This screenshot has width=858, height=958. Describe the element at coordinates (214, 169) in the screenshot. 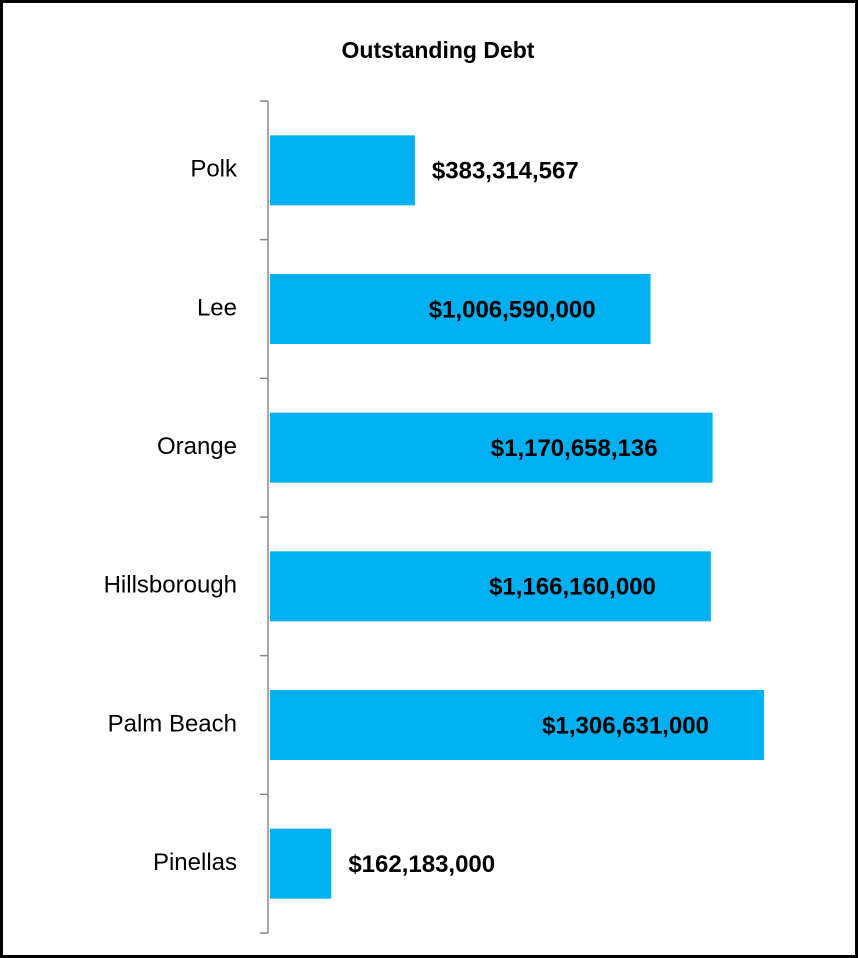

I see `category-label: Polk` at that location.